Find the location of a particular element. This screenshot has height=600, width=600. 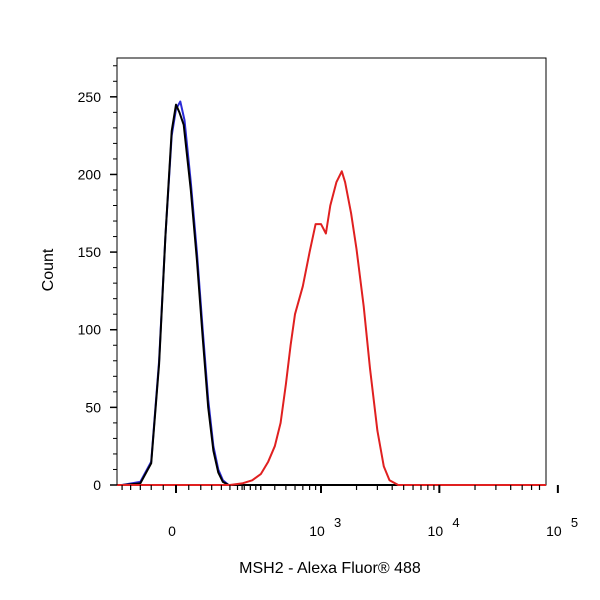

x-tick-exponent: 3 is located at coordinates (337, 522).